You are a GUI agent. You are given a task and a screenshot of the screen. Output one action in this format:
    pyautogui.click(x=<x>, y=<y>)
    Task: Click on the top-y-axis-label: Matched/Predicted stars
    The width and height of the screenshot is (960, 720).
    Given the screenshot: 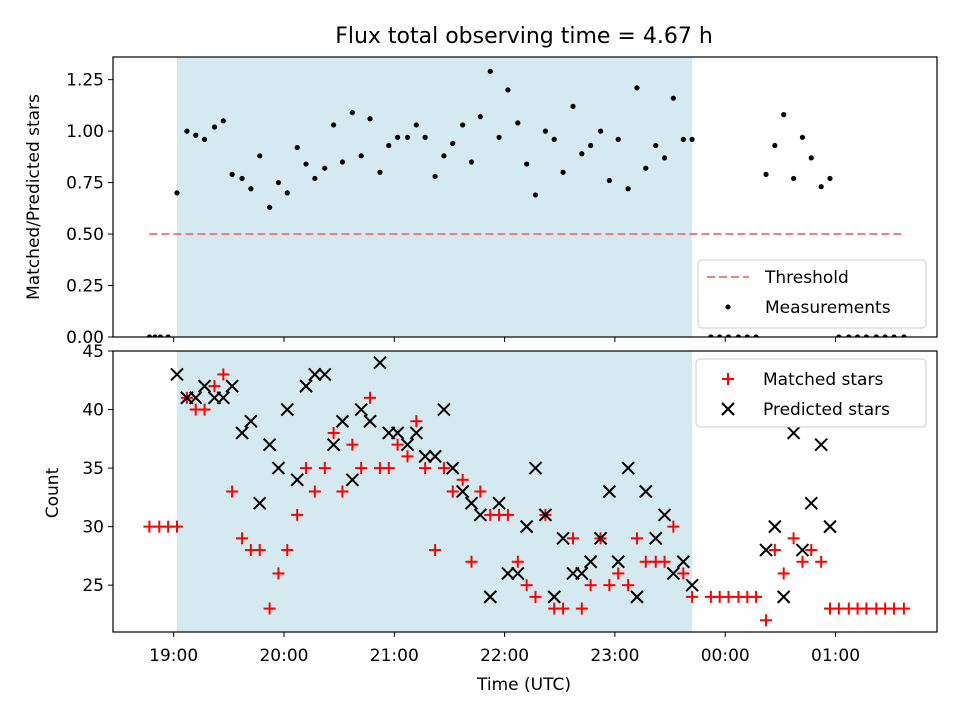 What is the action you would take?
    pyautogui.click(x=34, y=197)
    